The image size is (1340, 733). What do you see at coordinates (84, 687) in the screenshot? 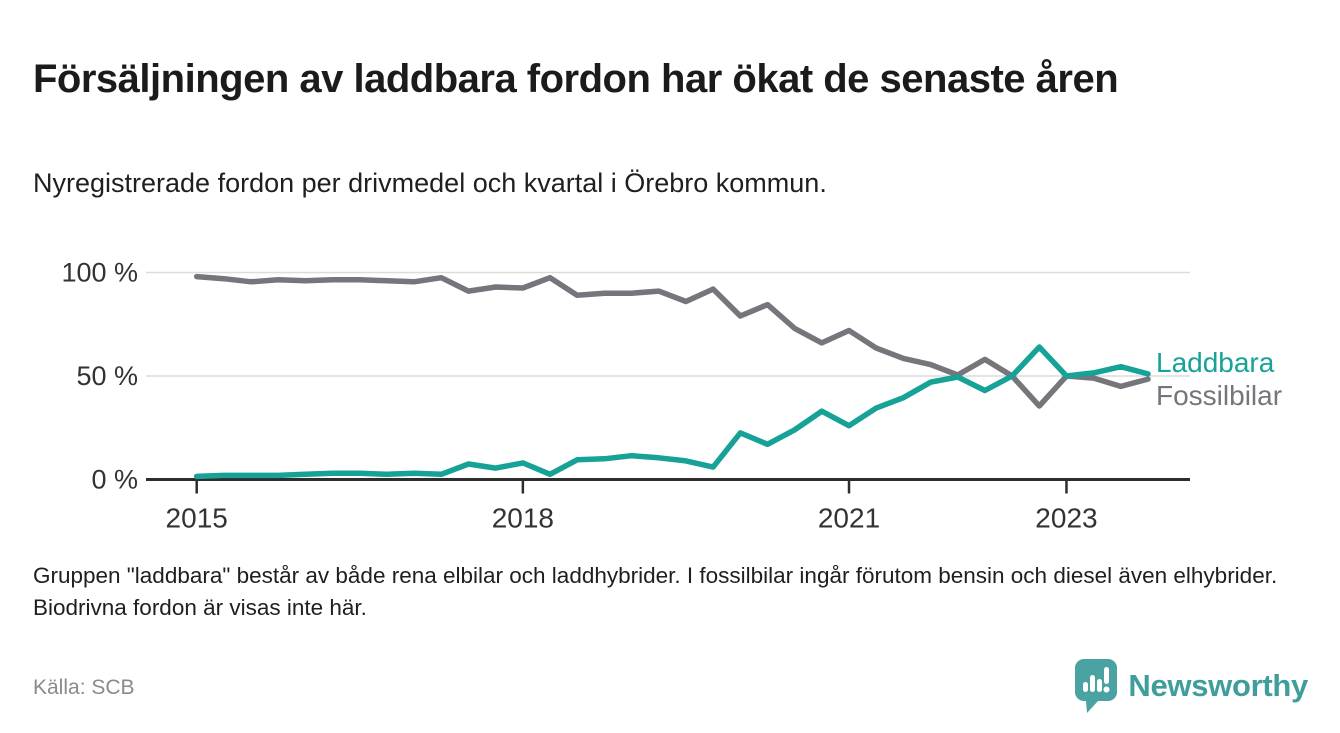
I see `source-label: Källa: SCB` at bounding box center [84, 687].